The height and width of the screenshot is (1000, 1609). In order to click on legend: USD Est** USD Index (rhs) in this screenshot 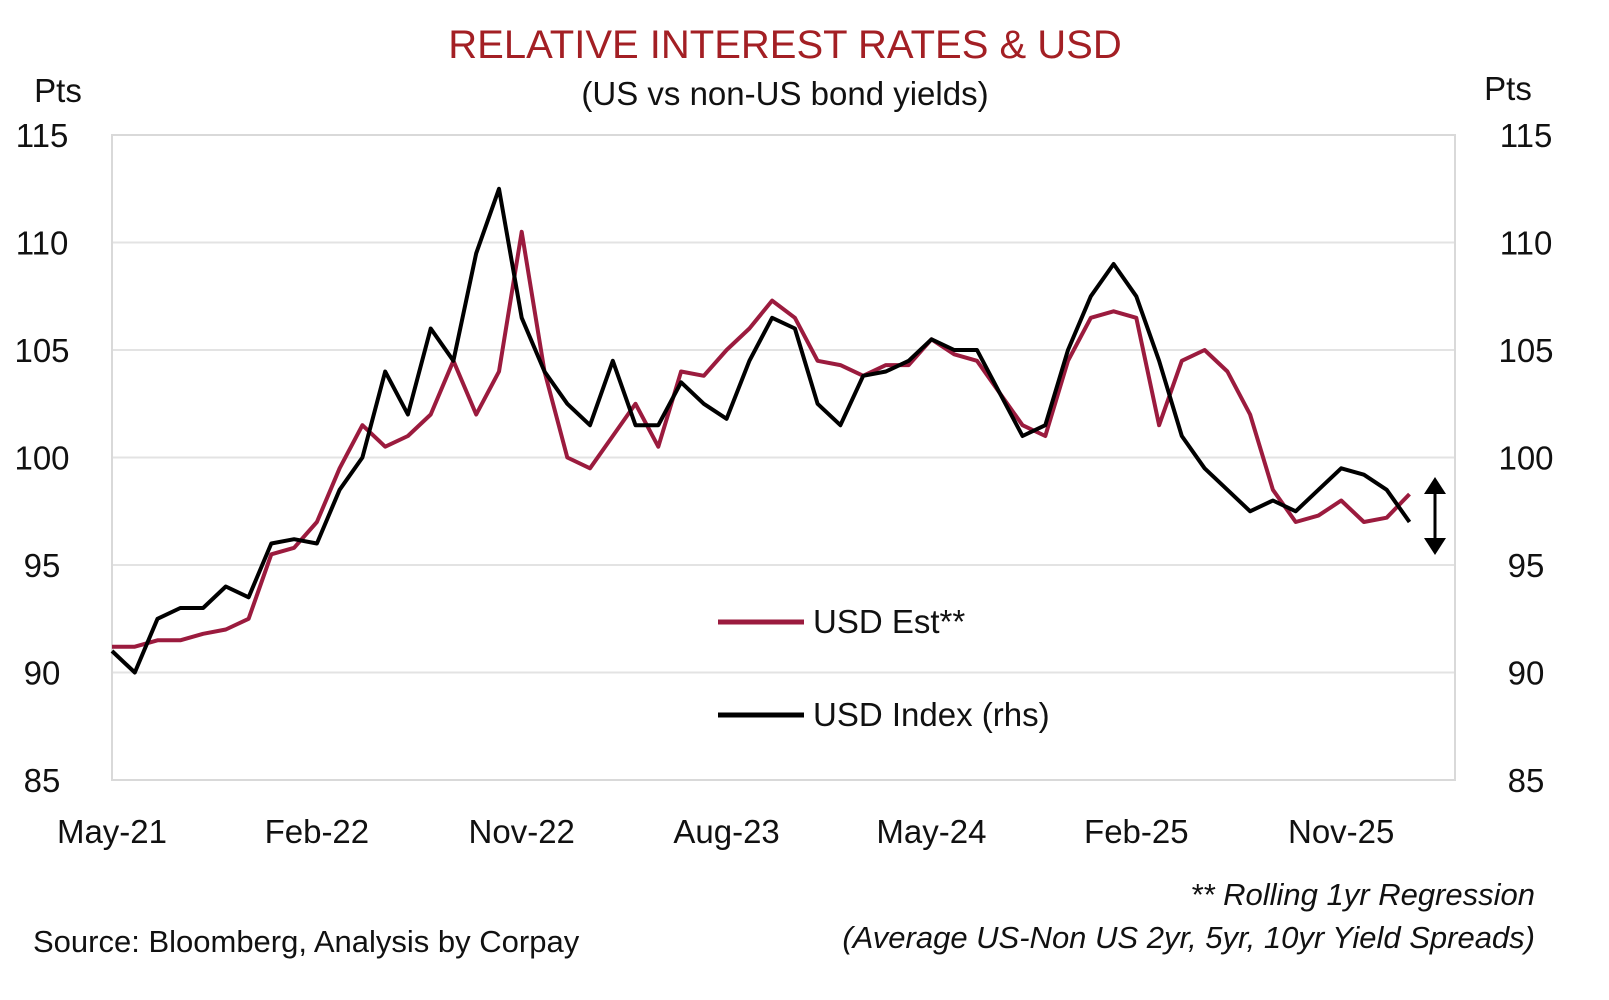, I will do `click(884, 668)`.